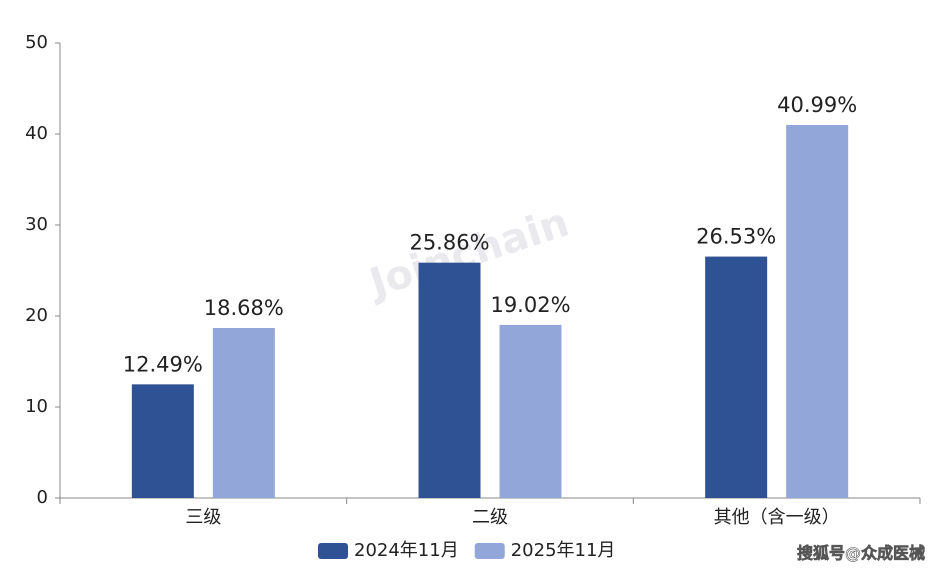  Describe the element at coordinates (530, 305) in the screenshot. I see `value-label: 19.02%` at that location.